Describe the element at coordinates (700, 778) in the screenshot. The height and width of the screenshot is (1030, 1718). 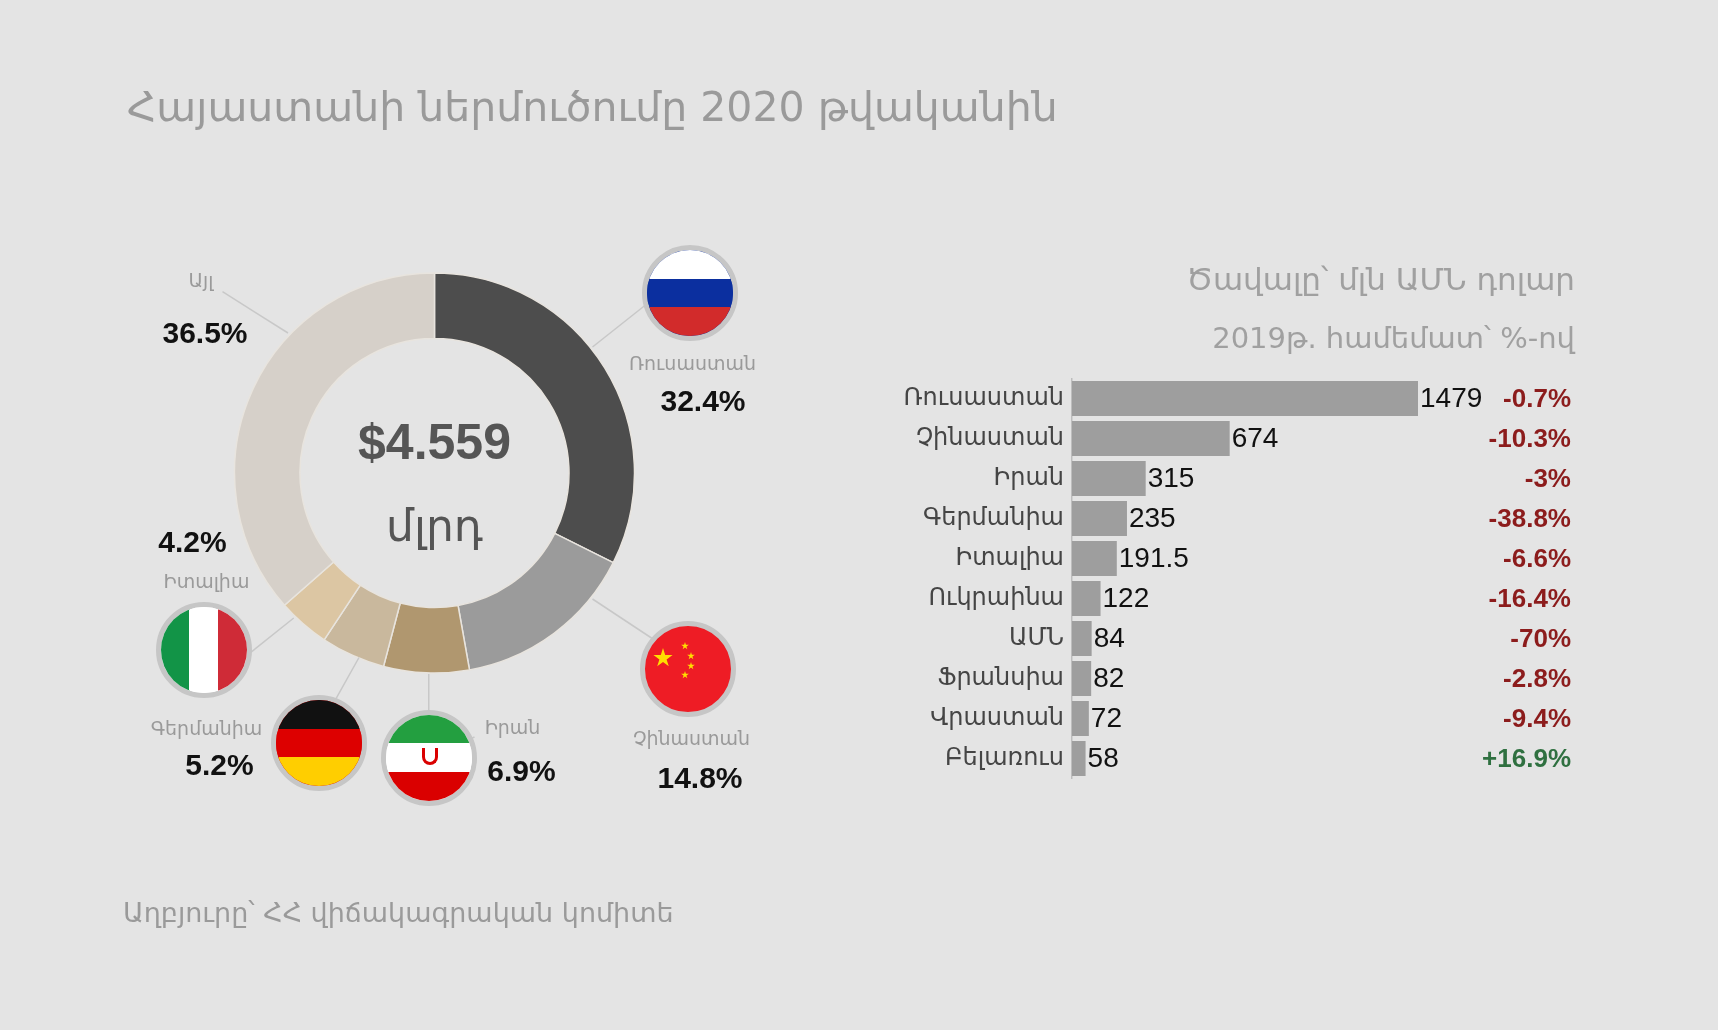
I see `data-label: 14.8%` at that location.